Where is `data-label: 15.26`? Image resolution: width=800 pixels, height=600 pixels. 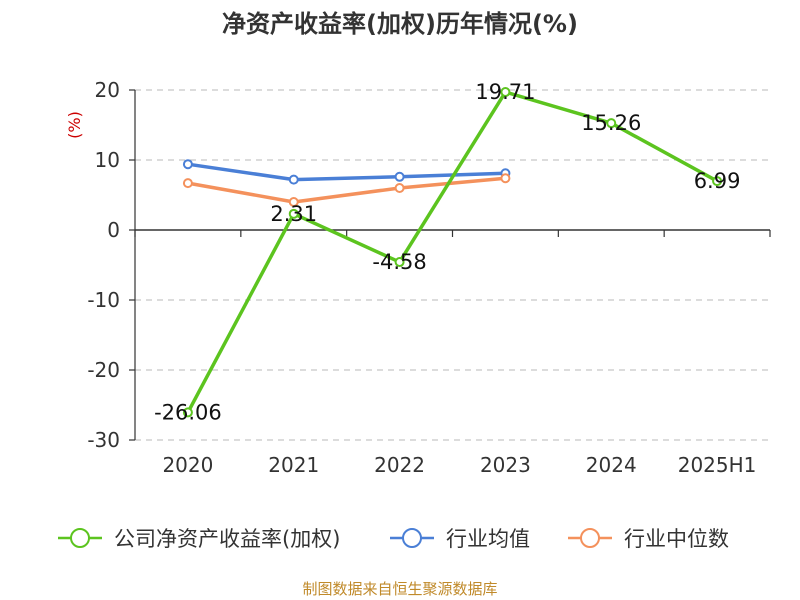 data-label: 15.26 is located at coordinates (611, 123).